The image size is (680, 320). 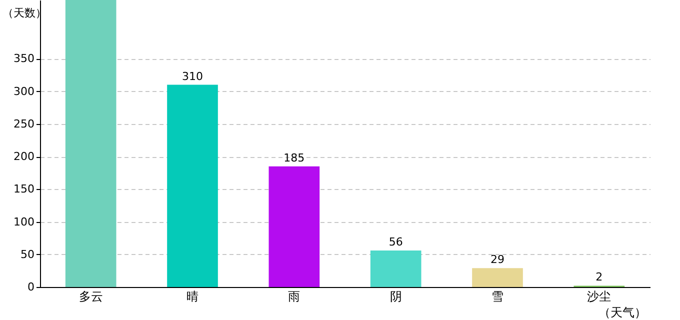 What do you see at coordinates (599, 297) in the screenshot?
I see `x-tick-label: 沙尘` at bounding box center [599, 297].